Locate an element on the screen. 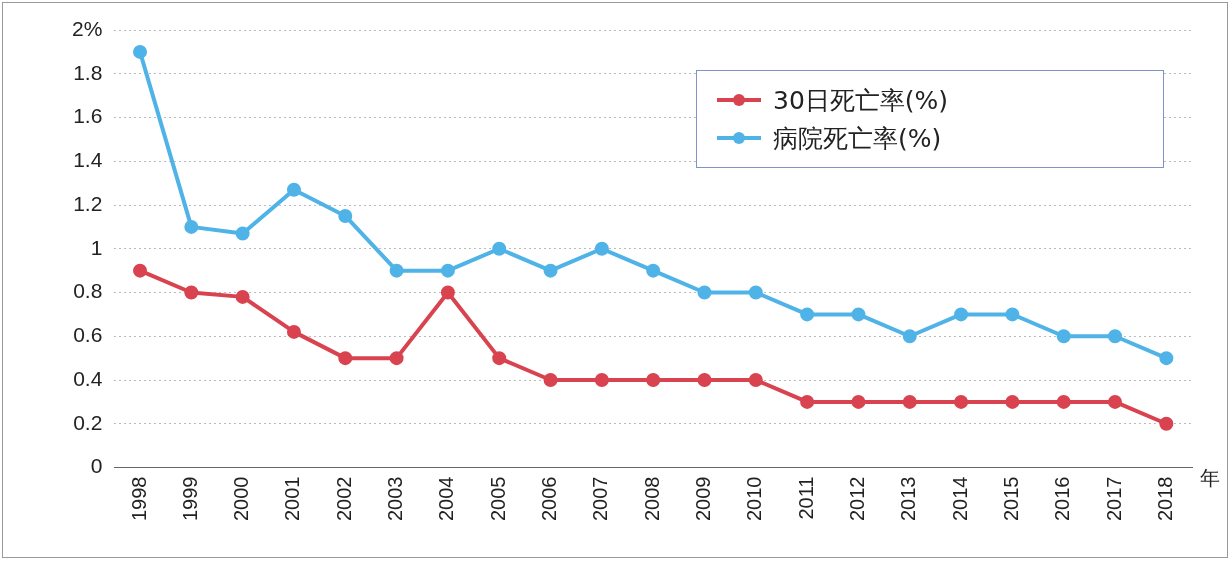 The image size is (1232, 562). y-tick-label: 0.6 is located at coordinates (88, 335).